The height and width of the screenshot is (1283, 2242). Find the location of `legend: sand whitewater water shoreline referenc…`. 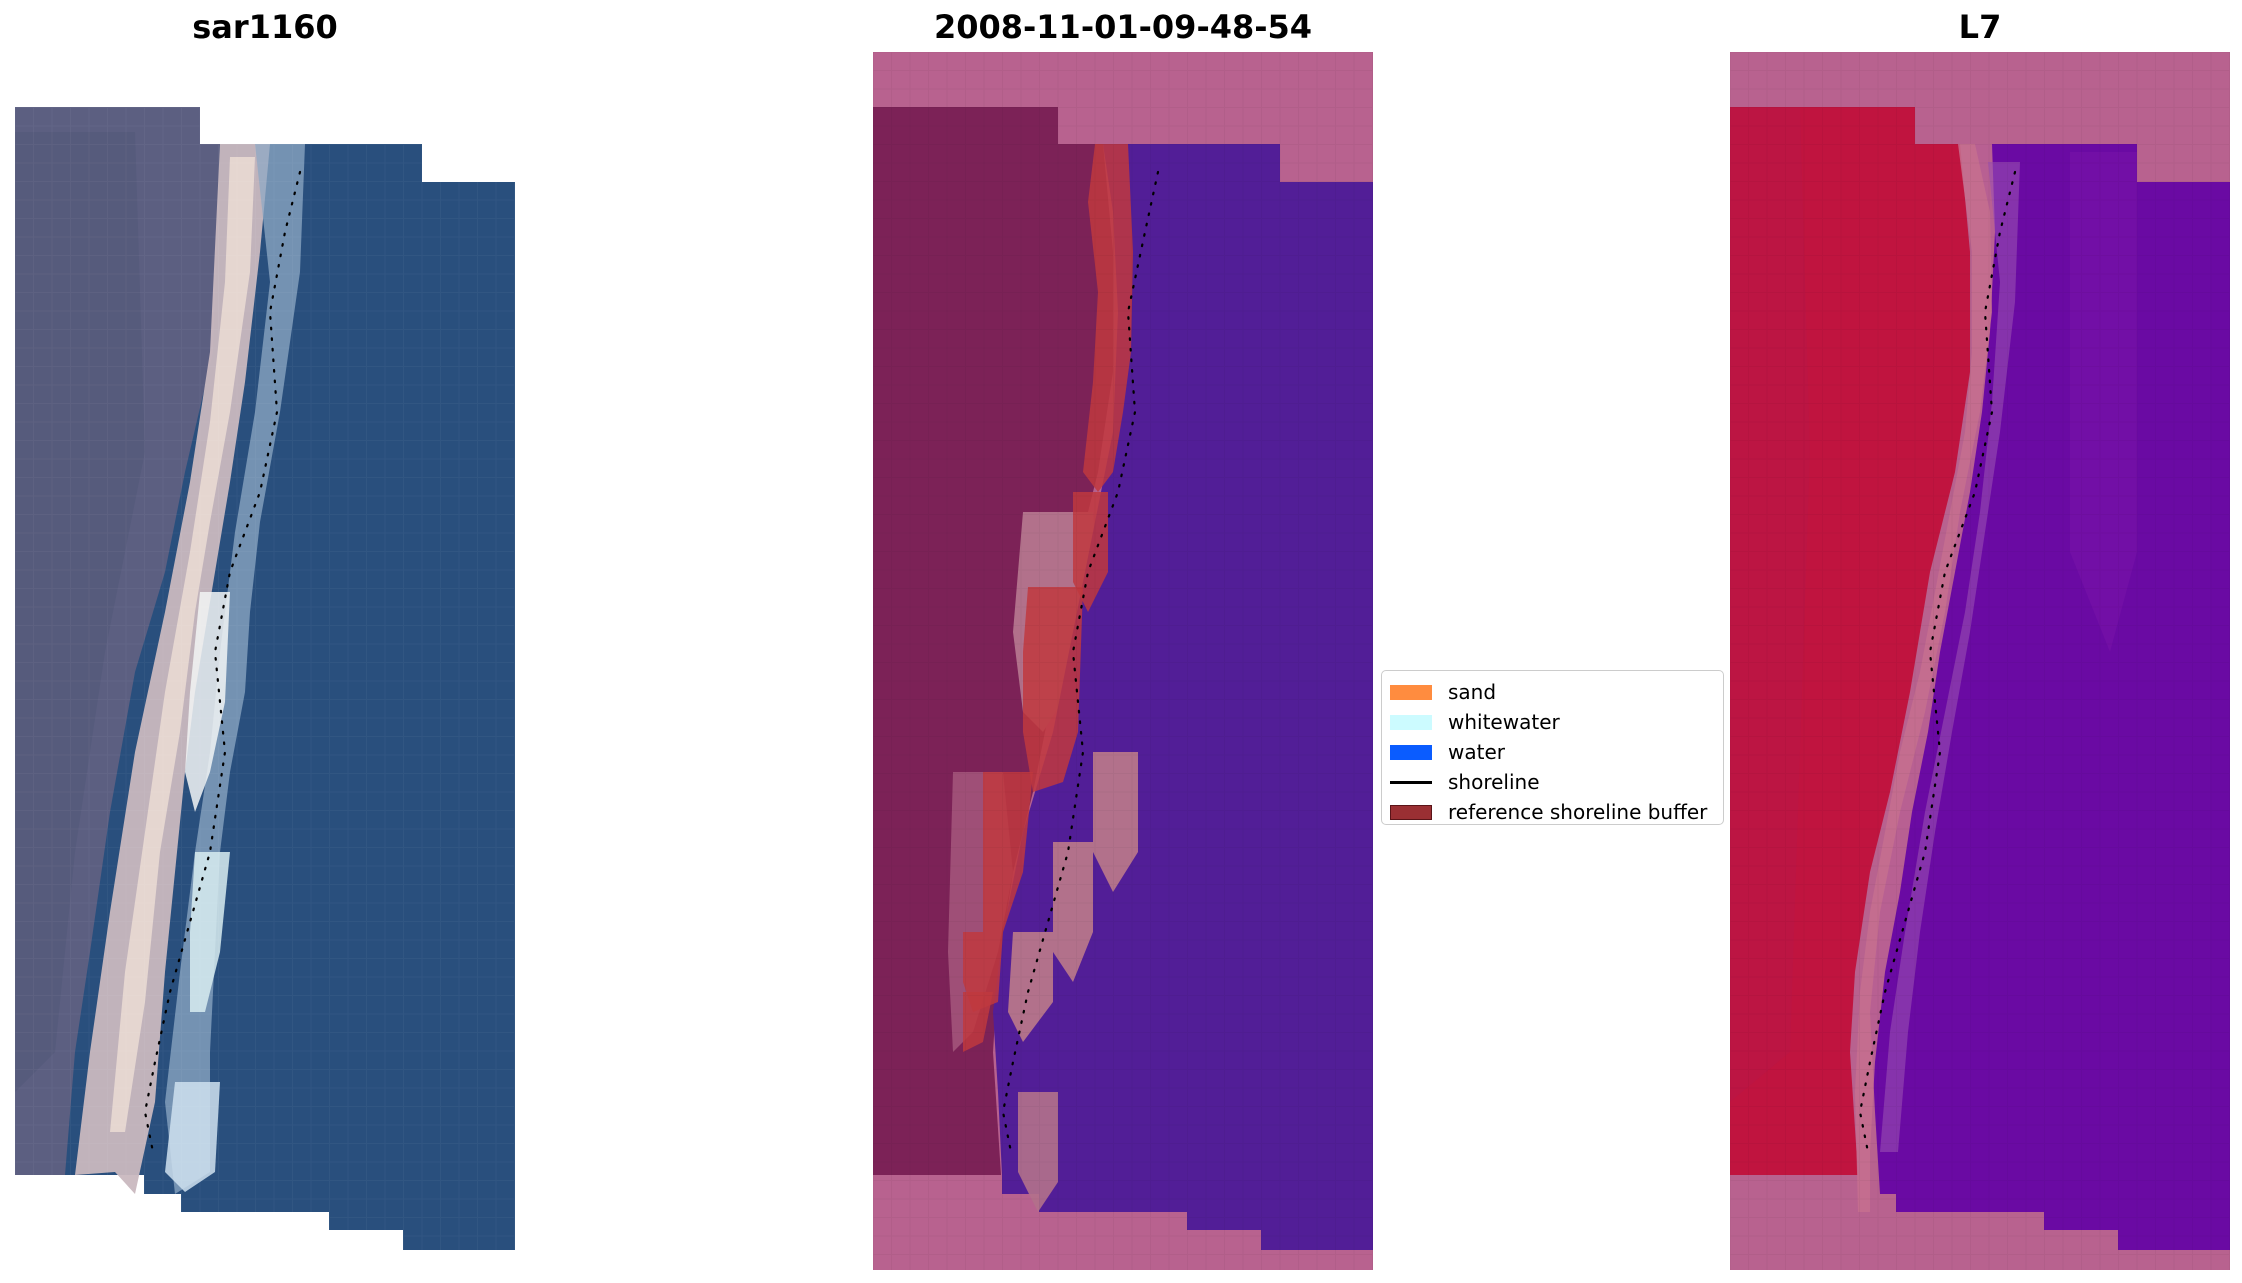

legend: sand whitewater water shoreline referenc… is located at coordinates (1552, 747).